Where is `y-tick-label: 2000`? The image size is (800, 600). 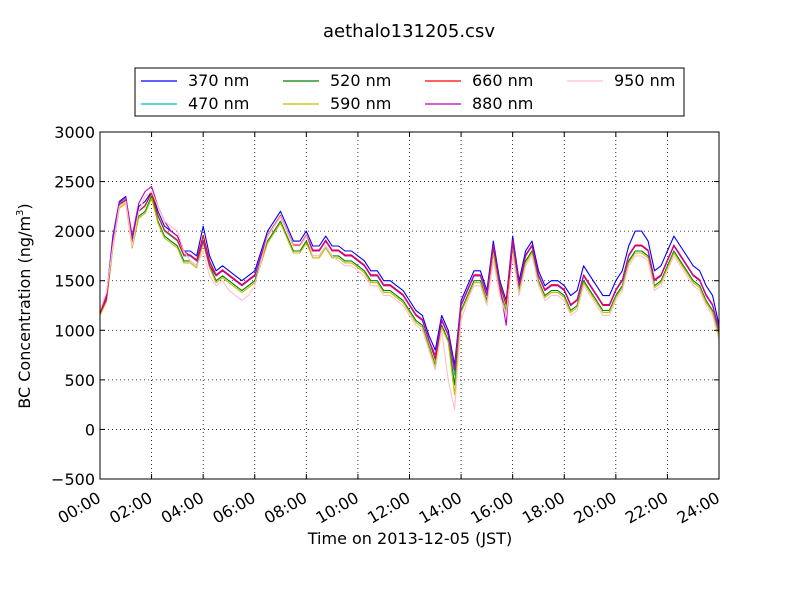 y-tick-label: 2000 is located at coordinates (74, 231).